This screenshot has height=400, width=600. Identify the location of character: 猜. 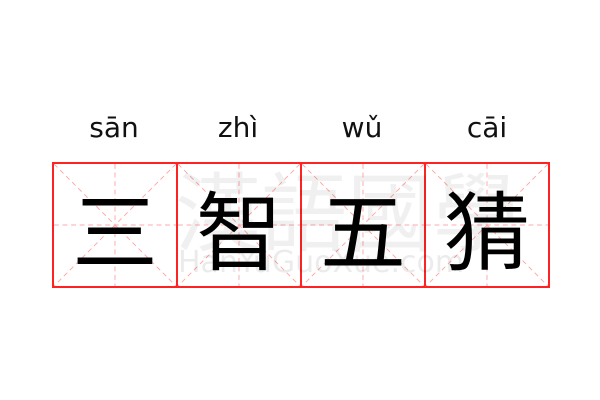
(487, 233).